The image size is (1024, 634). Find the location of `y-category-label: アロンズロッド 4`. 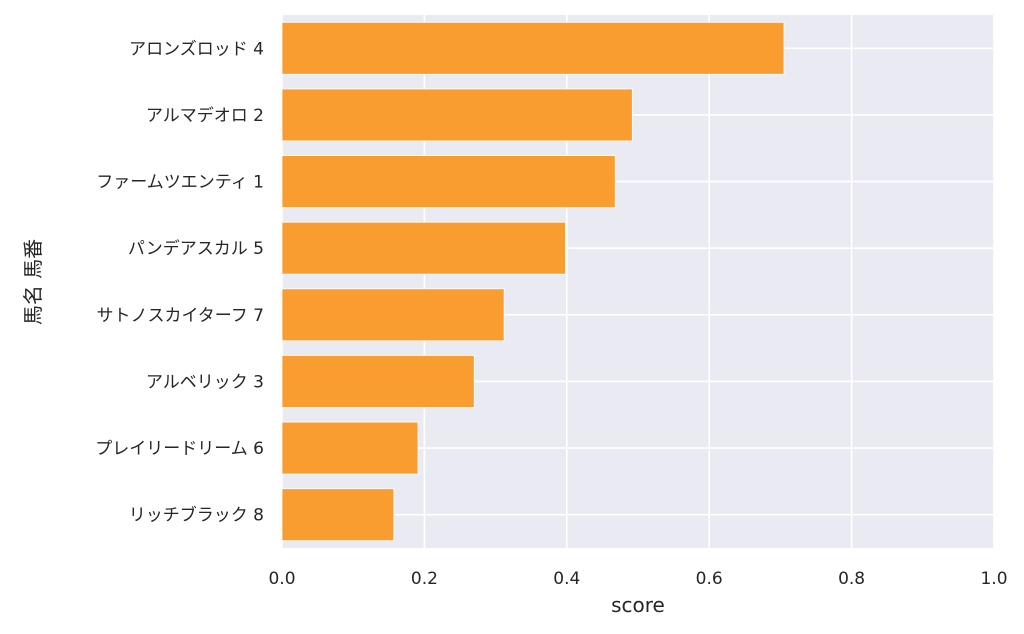

y-category-label: アロンズロッド 4 is located at coordinates (196, 49).